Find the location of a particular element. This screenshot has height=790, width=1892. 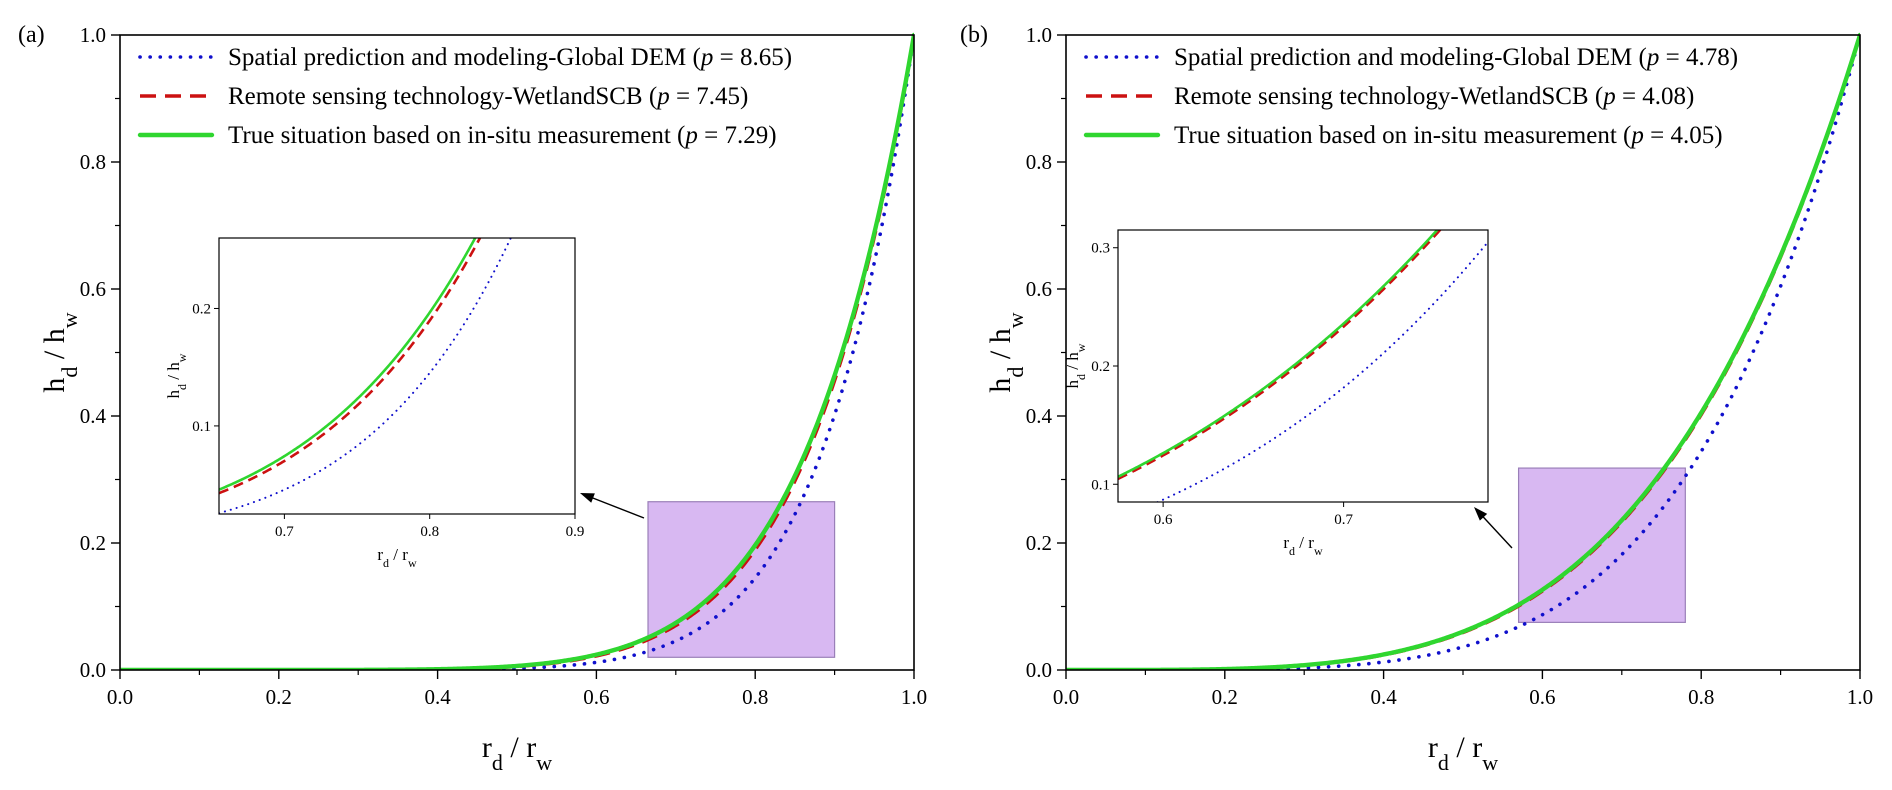

inset-x-tick-label: 0.8 is located at coordinates (429, 532).